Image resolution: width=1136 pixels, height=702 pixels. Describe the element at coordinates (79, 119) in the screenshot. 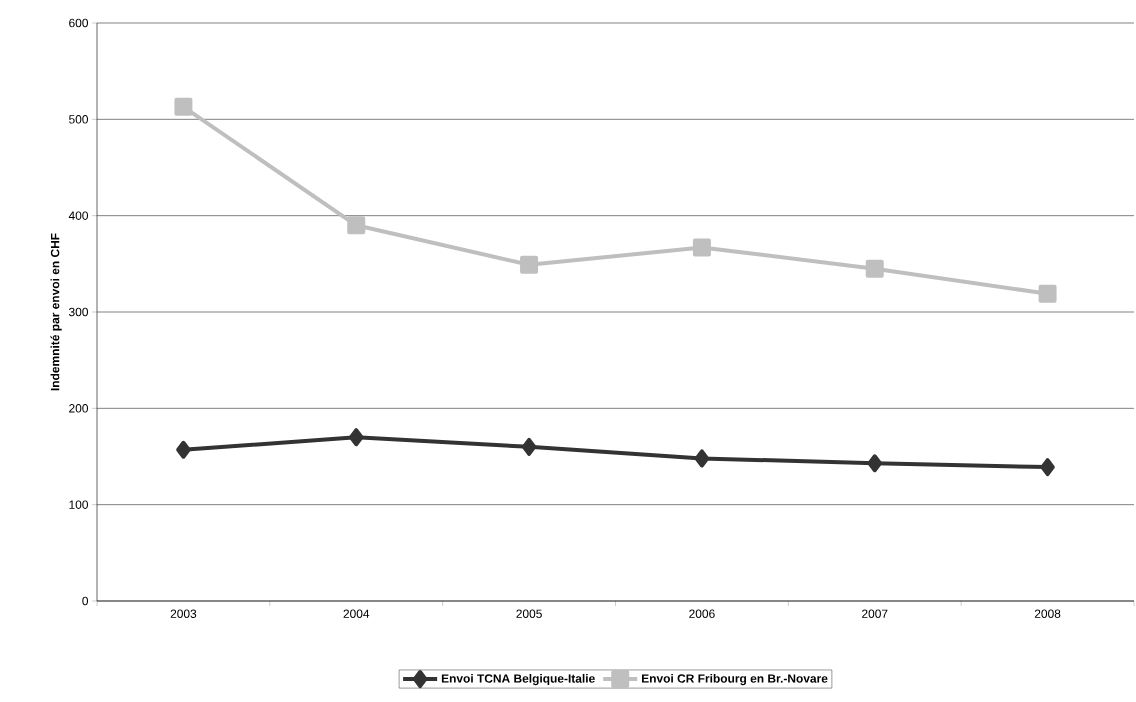

I see `y-tick-label: 500` at that location.